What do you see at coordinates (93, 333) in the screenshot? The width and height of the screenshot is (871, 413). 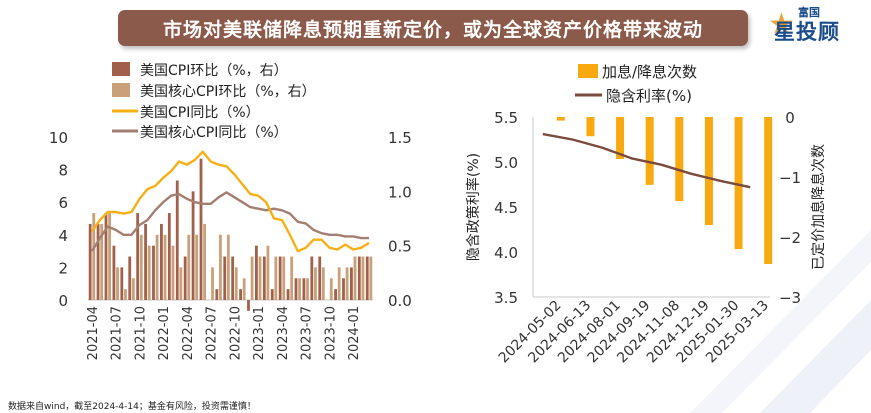 I see `x-tick-label: 2021-04` at bounding box center [93, 333].